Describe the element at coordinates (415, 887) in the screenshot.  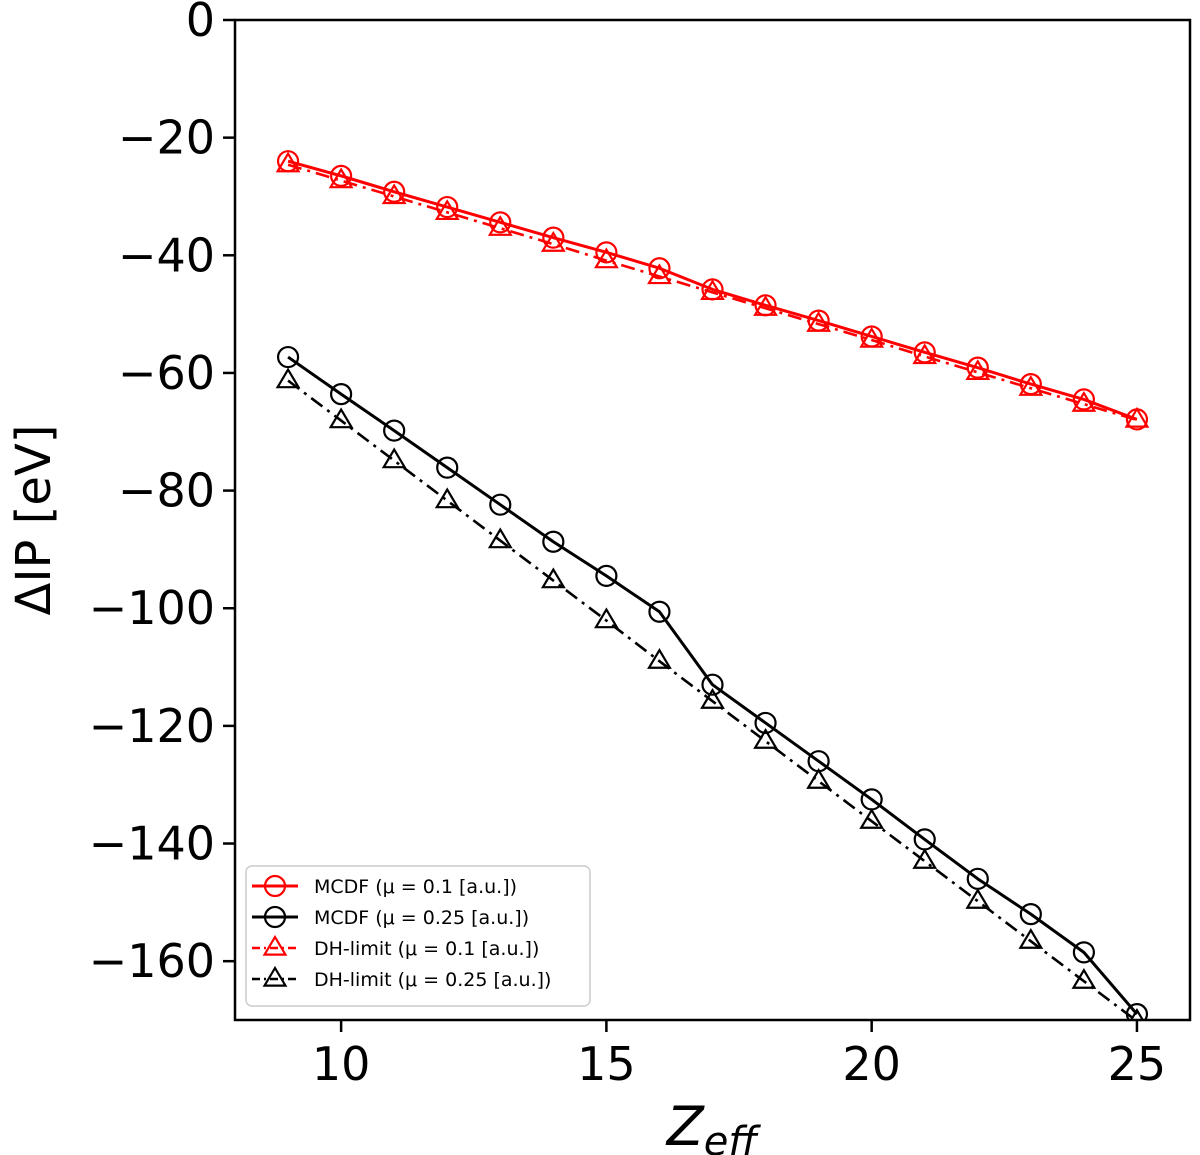
I see `legend-label: MCDF (μ = 0.1 [a.u.])` at that location.